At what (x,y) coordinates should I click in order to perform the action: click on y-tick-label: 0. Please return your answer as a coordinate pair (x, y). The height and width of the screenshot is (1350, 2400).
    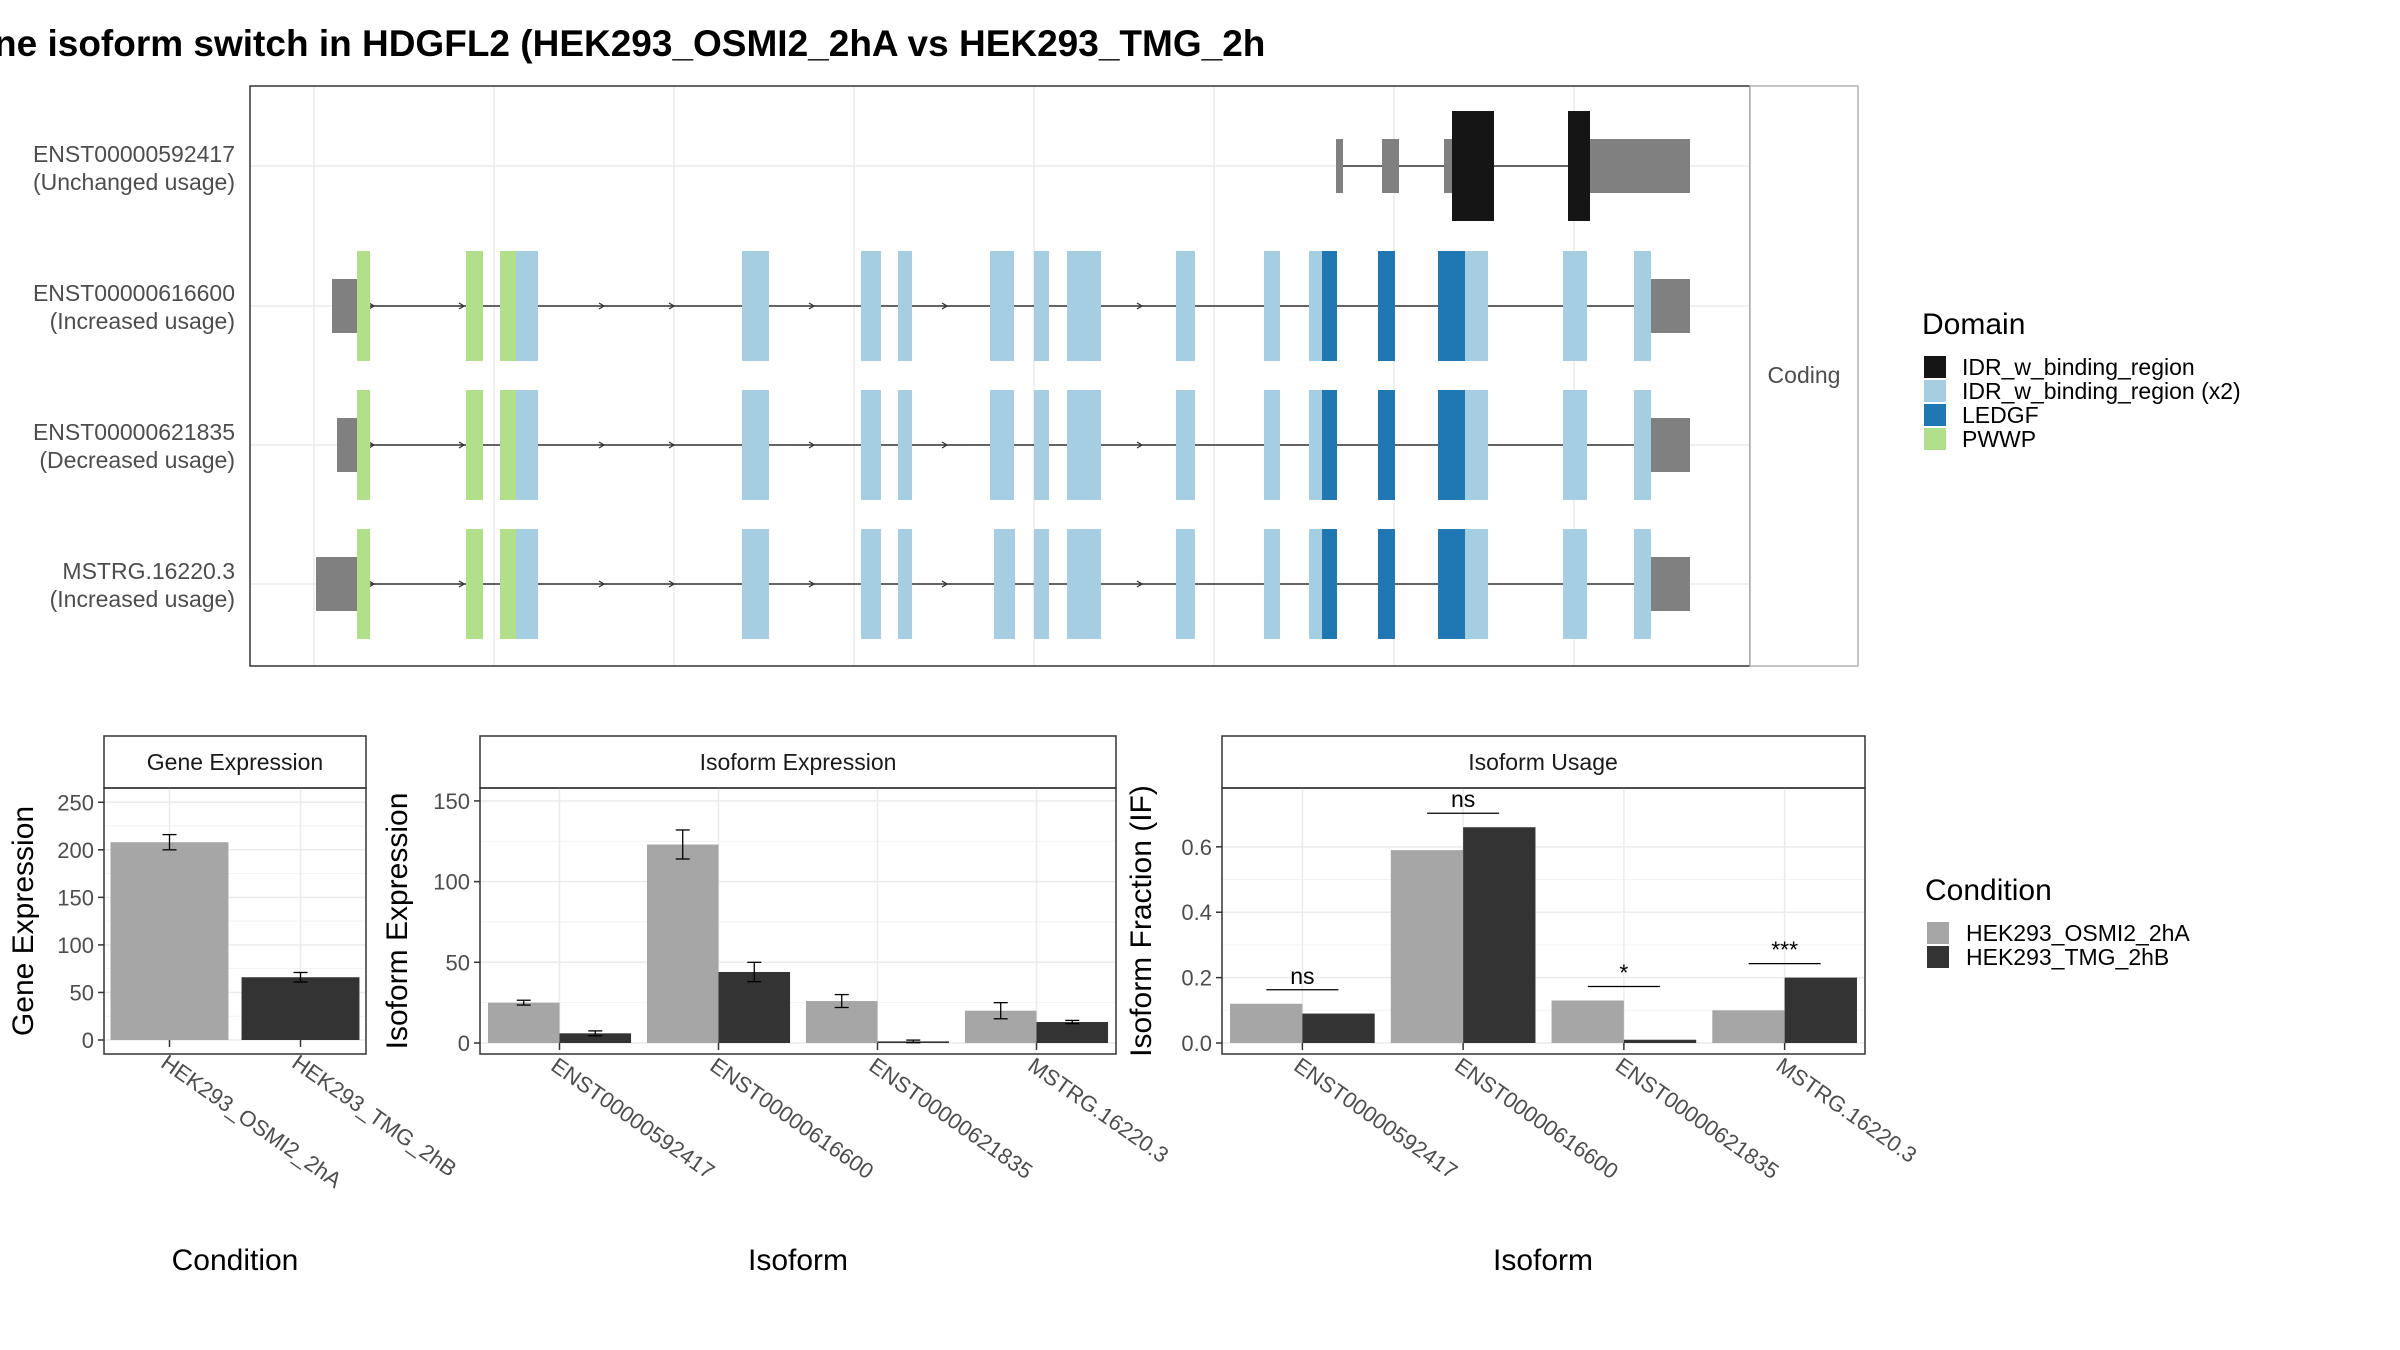
    Looking at the image, I should click on (464, 1043).